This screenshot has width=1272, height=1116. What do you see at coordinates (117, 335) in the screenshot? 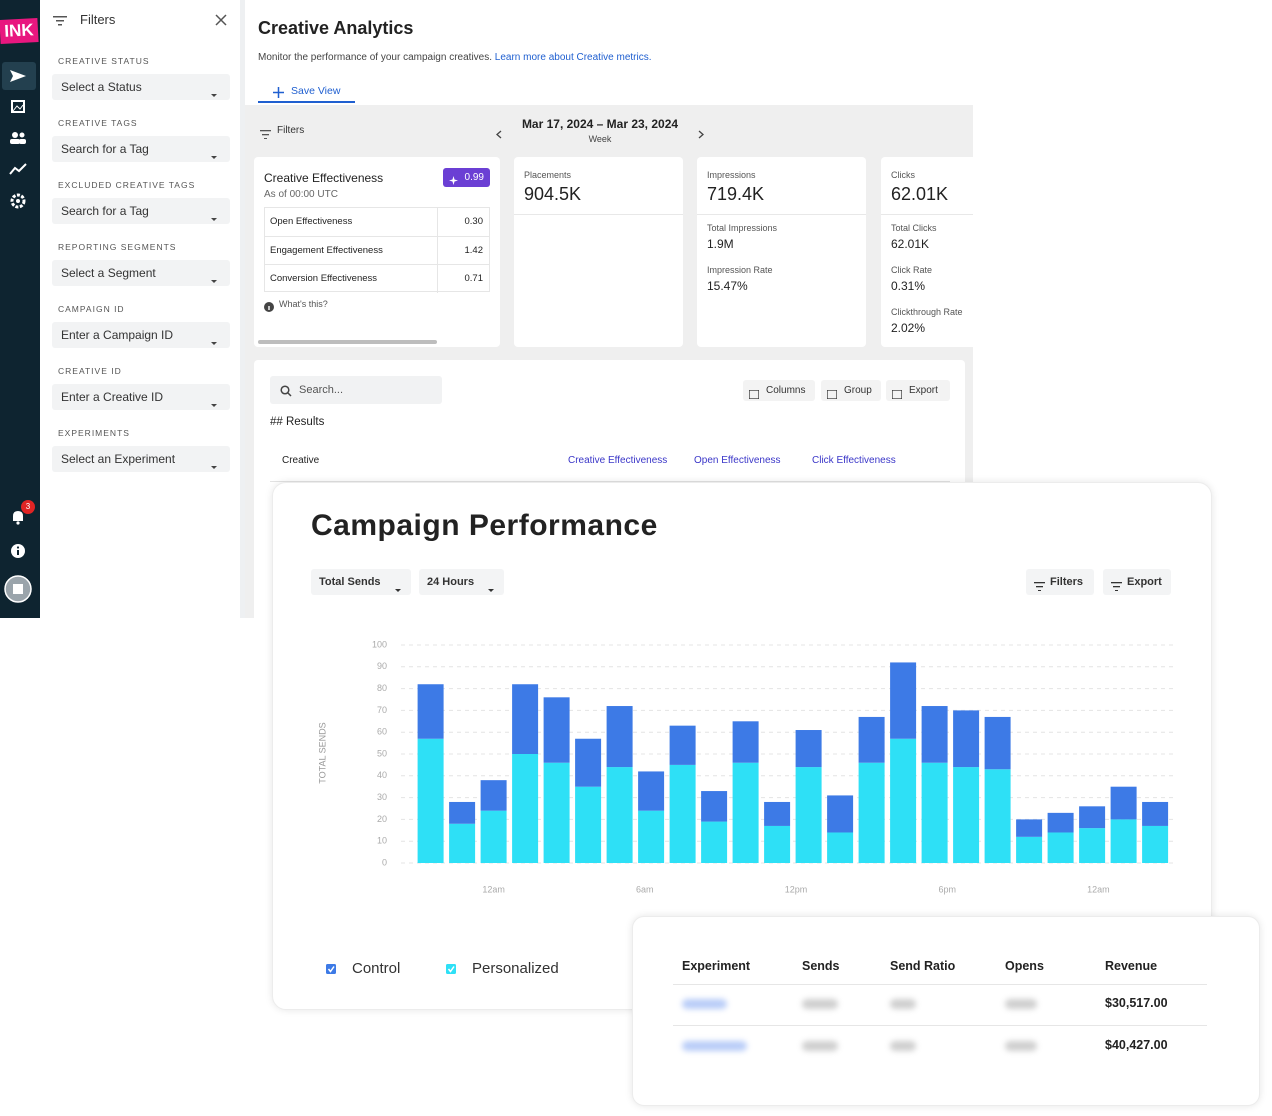
I see `filter-placeholder: Enter a Campaign ID` at bounding box center [117, 335].